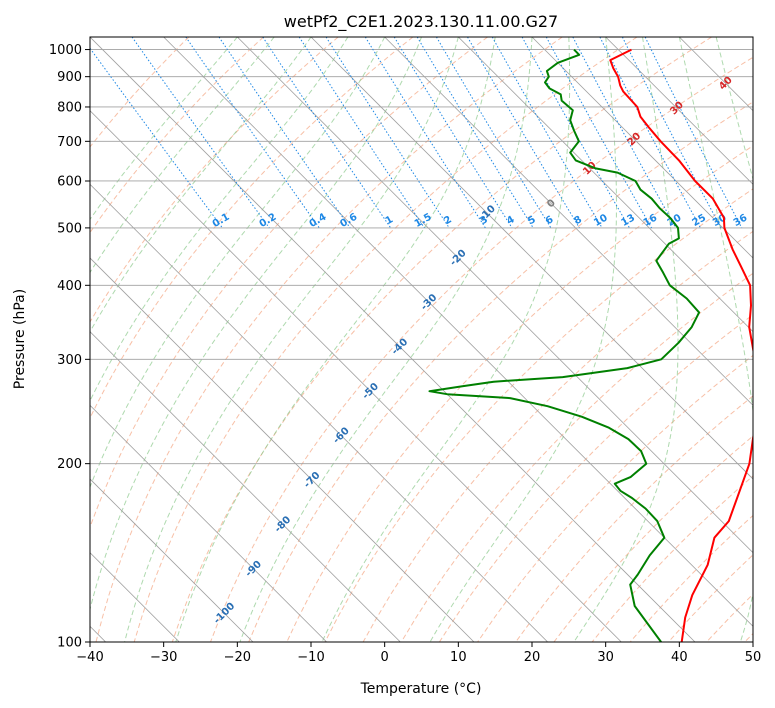  Describe the element at coordinates (69, 77) in the screenshot. I see `y-tick-label: 900` at that location.